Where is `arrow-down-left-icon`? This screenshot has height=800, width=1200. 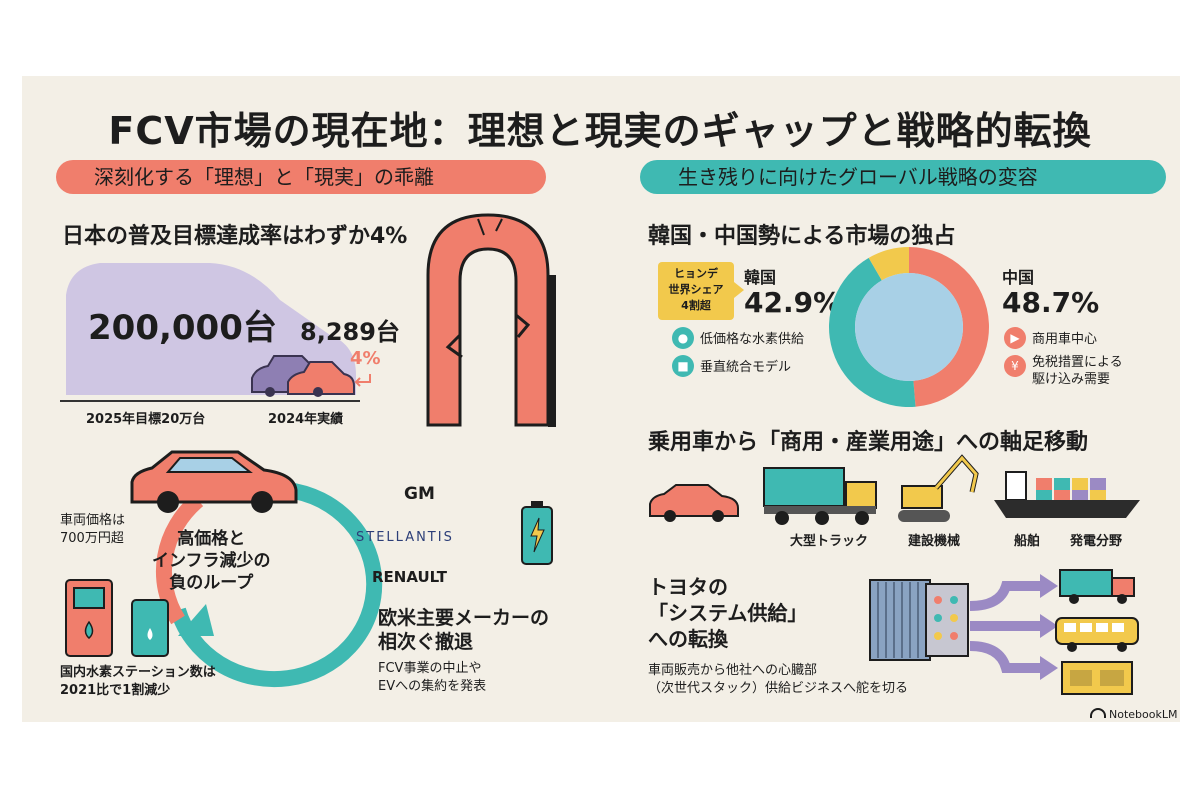 arrow-down-left-icon is located at coordinates (362, 380).